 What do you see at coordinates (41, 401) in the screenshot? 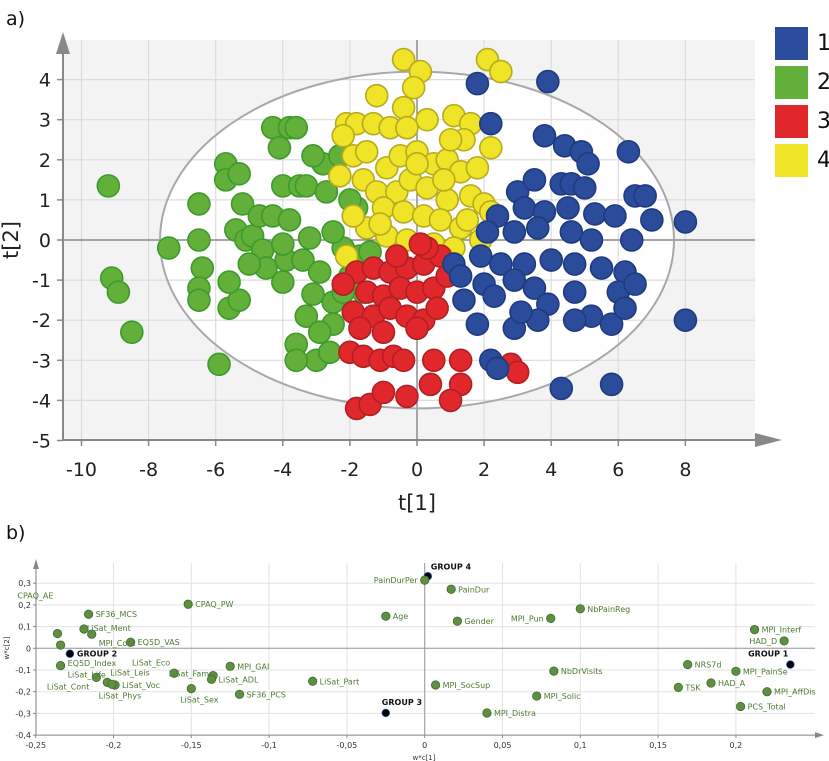
I see `y-tick-label: -4` at bounding box center [41, 401].